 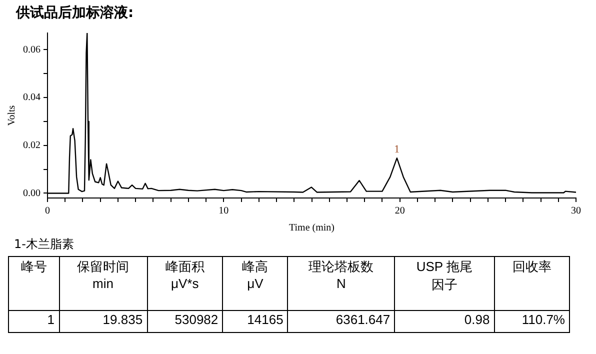 What do you see at coordinates (531, 267) in the screenshot?
I see `text: 回收率` at bounding box center [531, 267].